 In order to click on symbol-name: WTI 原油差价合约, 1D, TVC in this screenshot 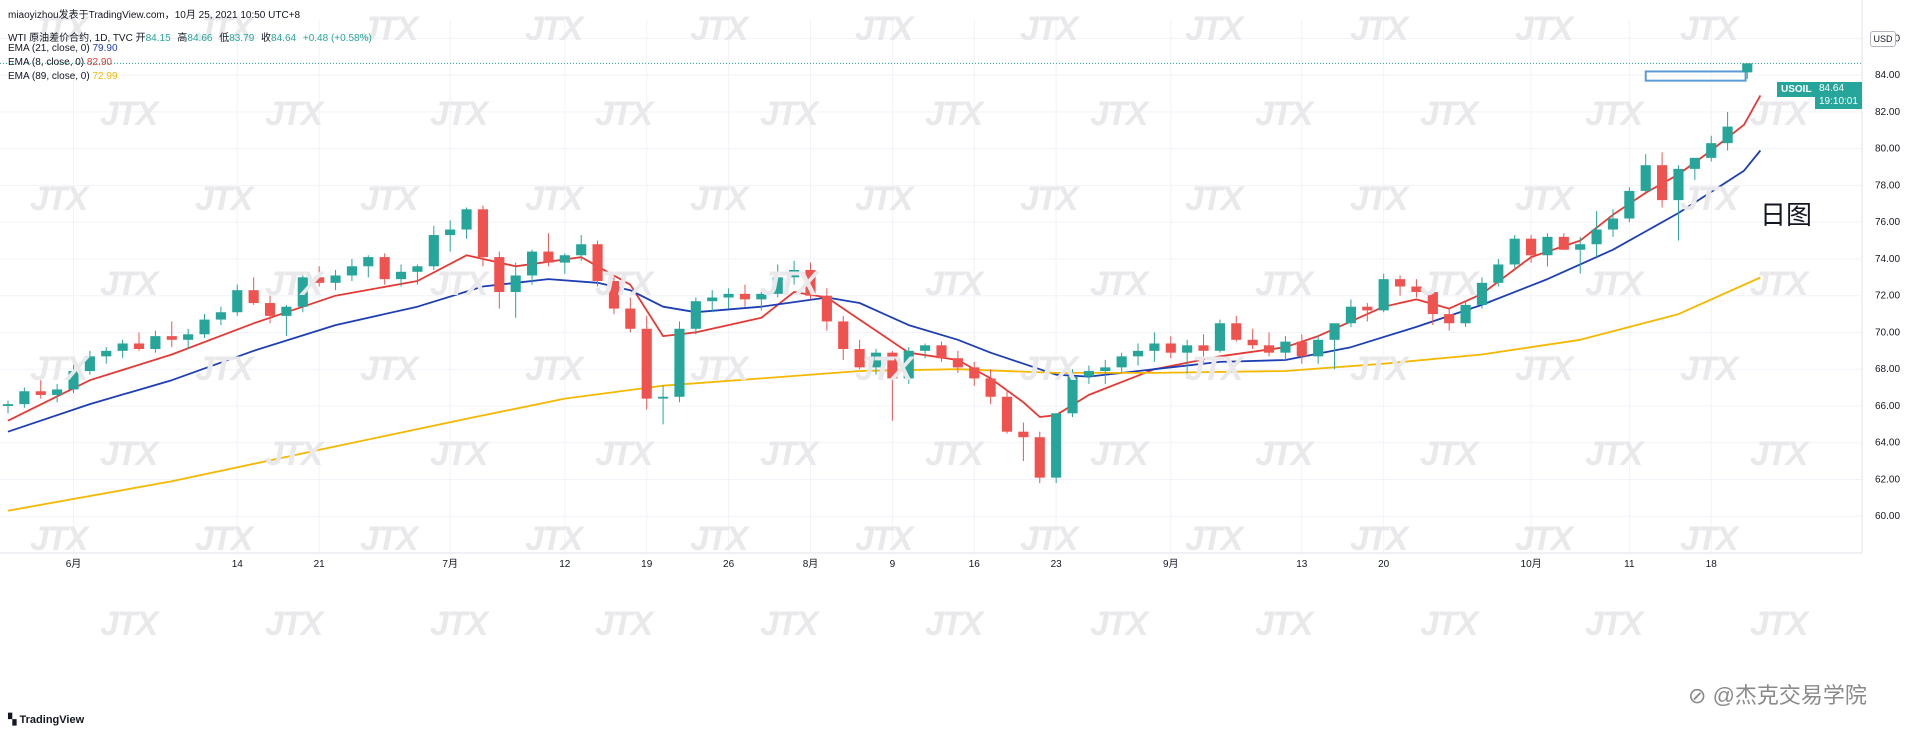, I will do `click(70, 38)`.